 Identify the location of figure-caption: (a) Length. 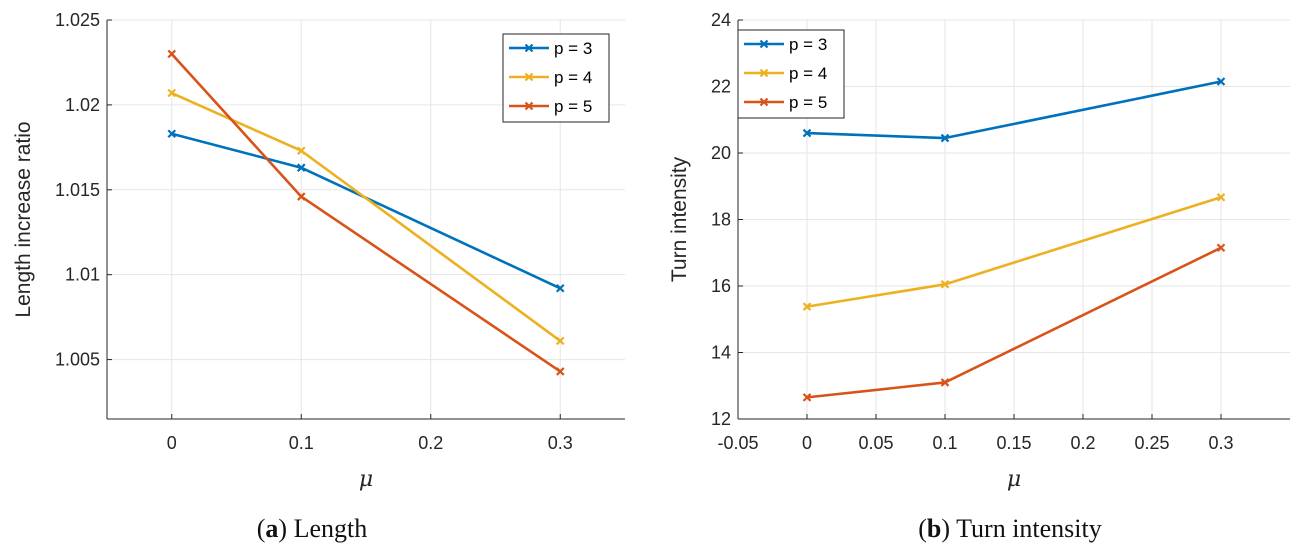
(312, 528).